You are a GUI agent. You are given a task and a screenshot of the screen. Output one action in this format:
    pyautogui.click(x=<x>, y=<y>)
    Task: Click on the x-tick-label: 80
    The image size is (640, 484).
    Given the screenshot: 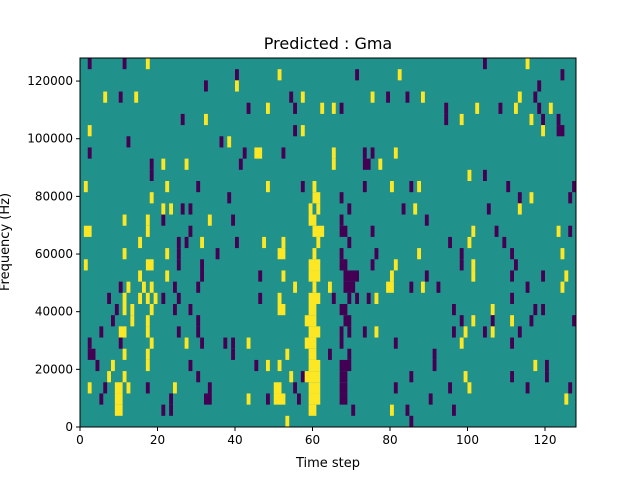 What is the action you would take?
    pyautogui.click(x=389, y=440)
    